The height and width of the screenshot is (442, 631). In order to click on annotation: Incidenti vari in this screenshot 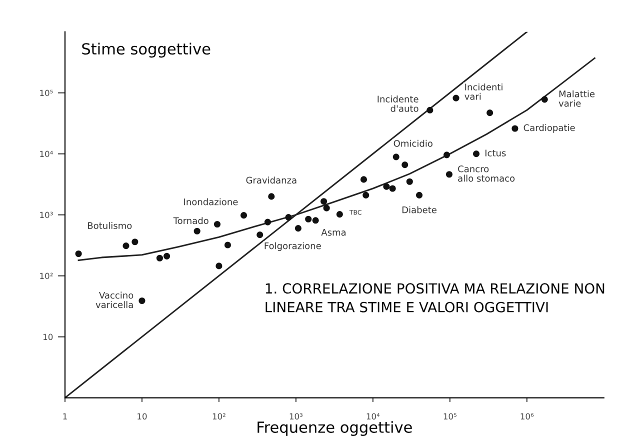, I will do `click(483, 91)`.